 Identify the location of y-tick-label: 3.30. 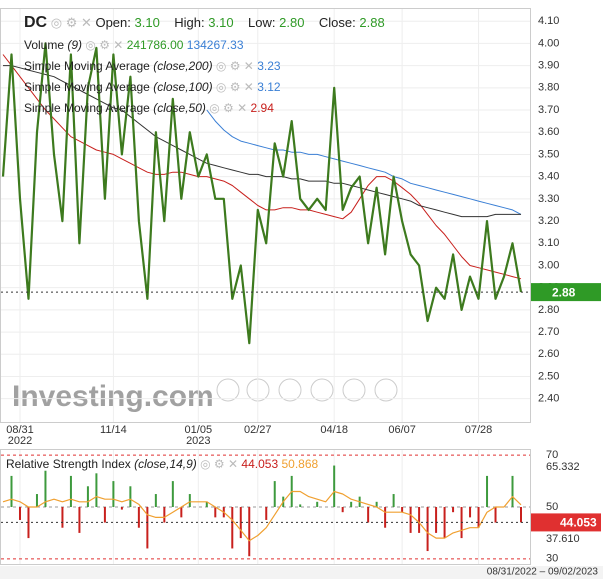
(548, 199).